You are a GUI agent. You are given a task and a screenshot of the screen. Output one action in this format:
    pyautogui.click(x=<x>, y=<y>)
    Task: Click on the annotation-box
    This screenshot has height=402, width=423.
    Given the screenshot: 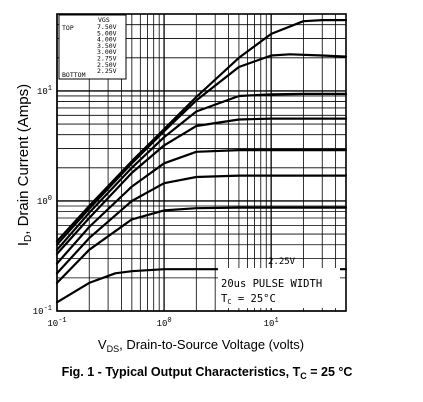 What is the action you would take?
    pyautogui.click(x=279, y=288)
    